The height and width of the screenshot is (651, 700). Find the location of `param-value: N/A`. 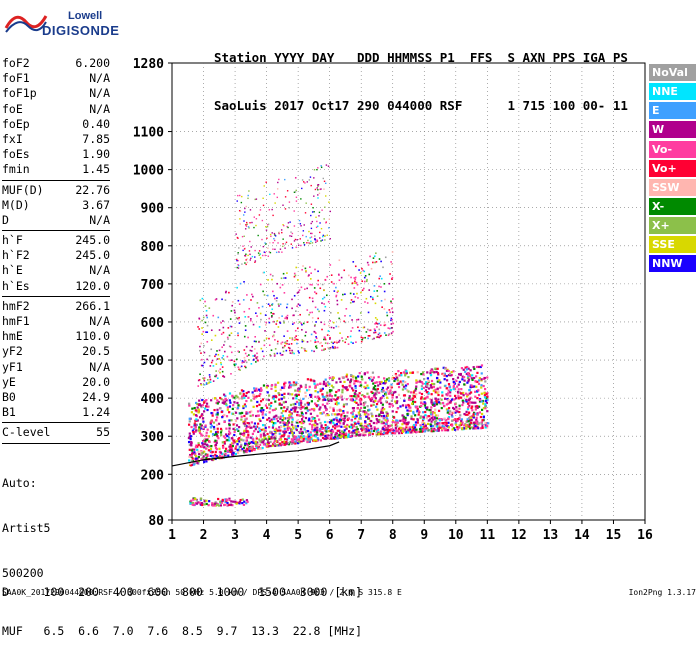

param-value: N/A is located at coordinates (99, 108).